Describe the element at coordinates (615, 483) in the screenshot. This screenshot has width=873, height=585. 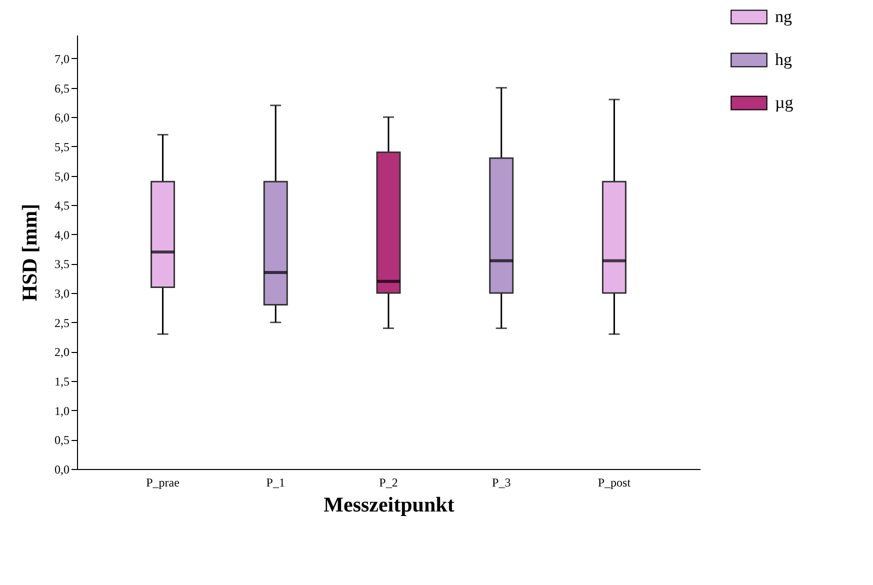
I see `x-tick-label: P_post` at that location.